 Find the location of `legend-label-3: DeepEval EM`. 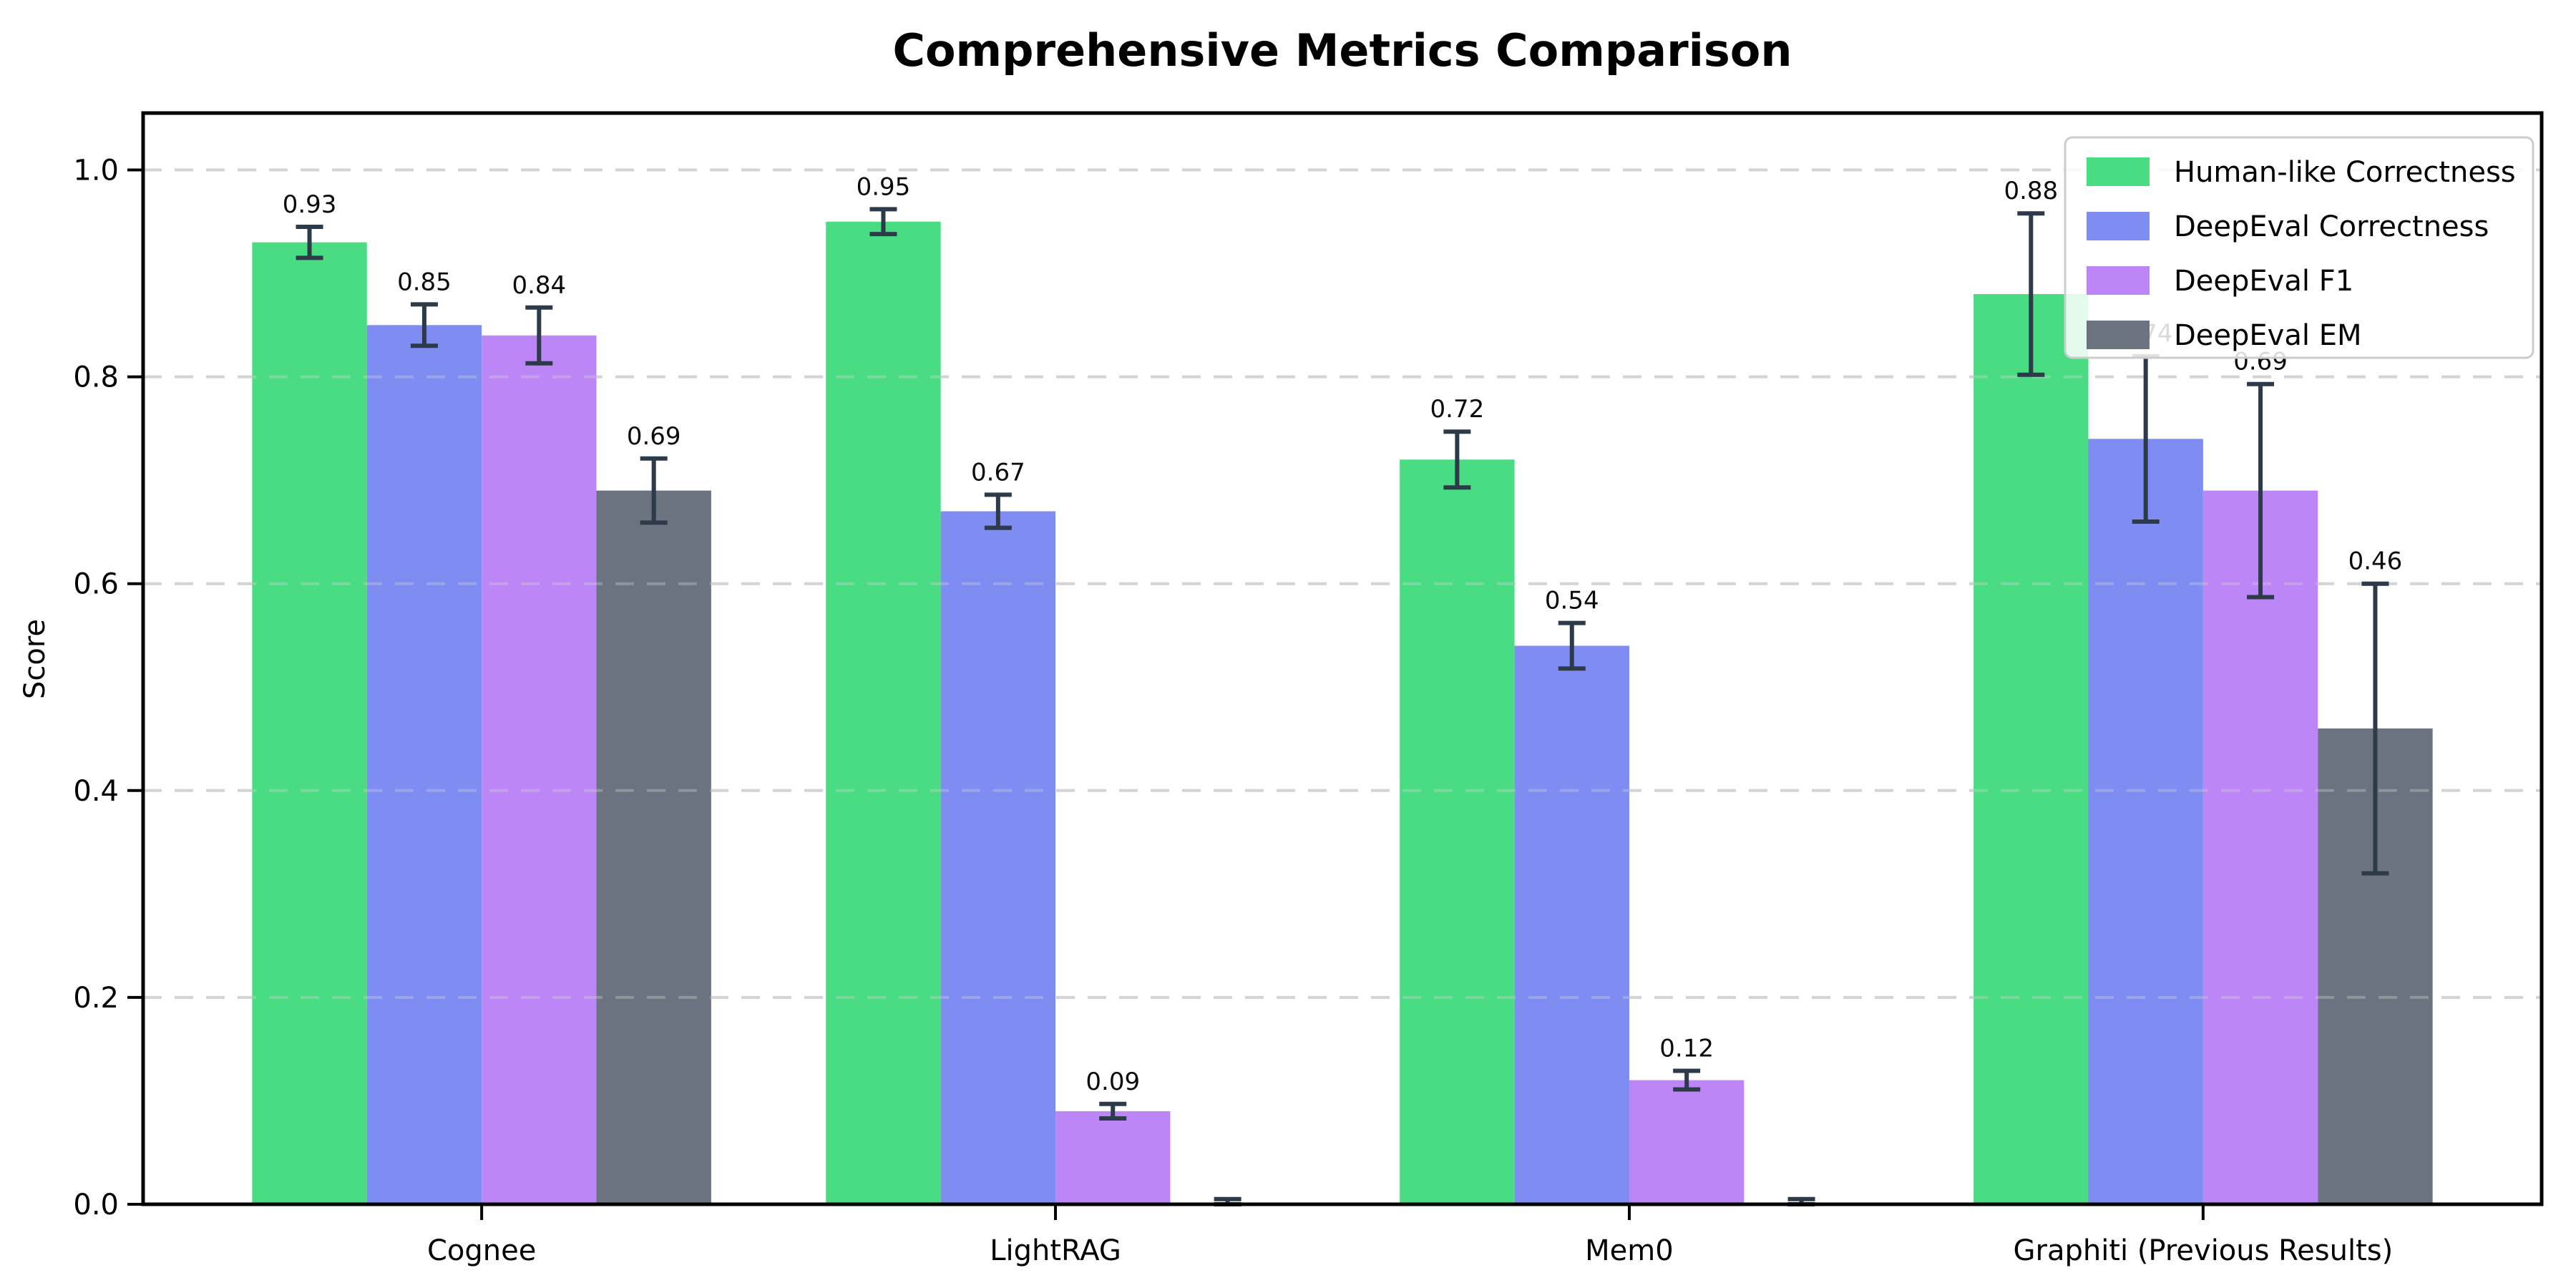

legend-label-3: DeepEval EM is located at coordinates (2267, 335).